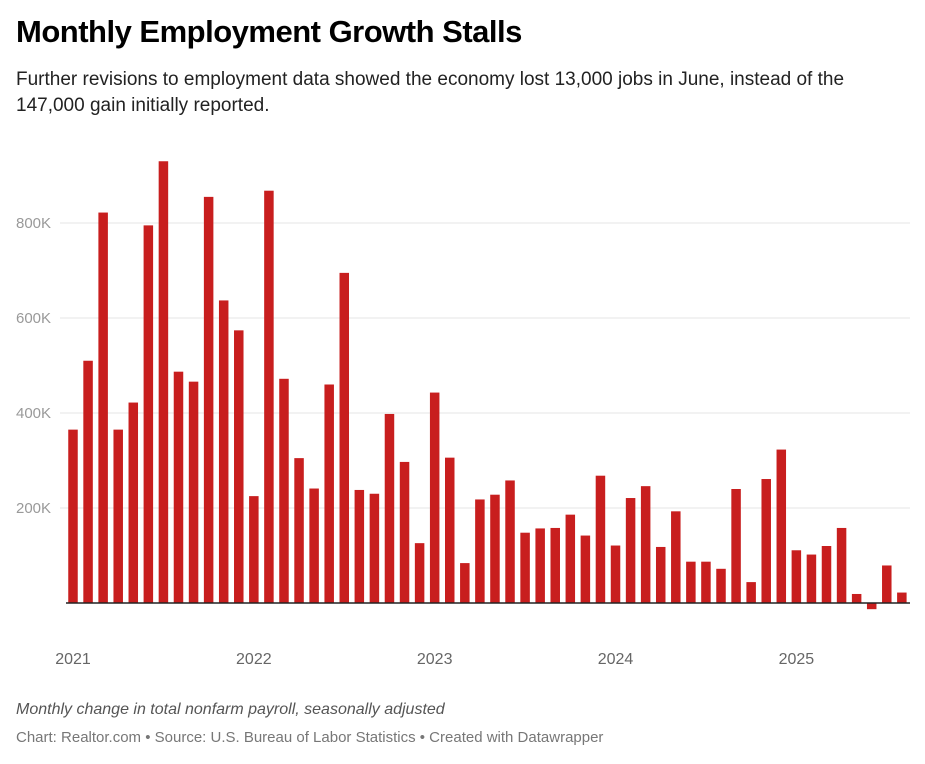 The height and width of the screenshot is (764, 925). I want to click on x-axis-ticks: 2021 2022 2023 2024 2025, so click(434, 659).